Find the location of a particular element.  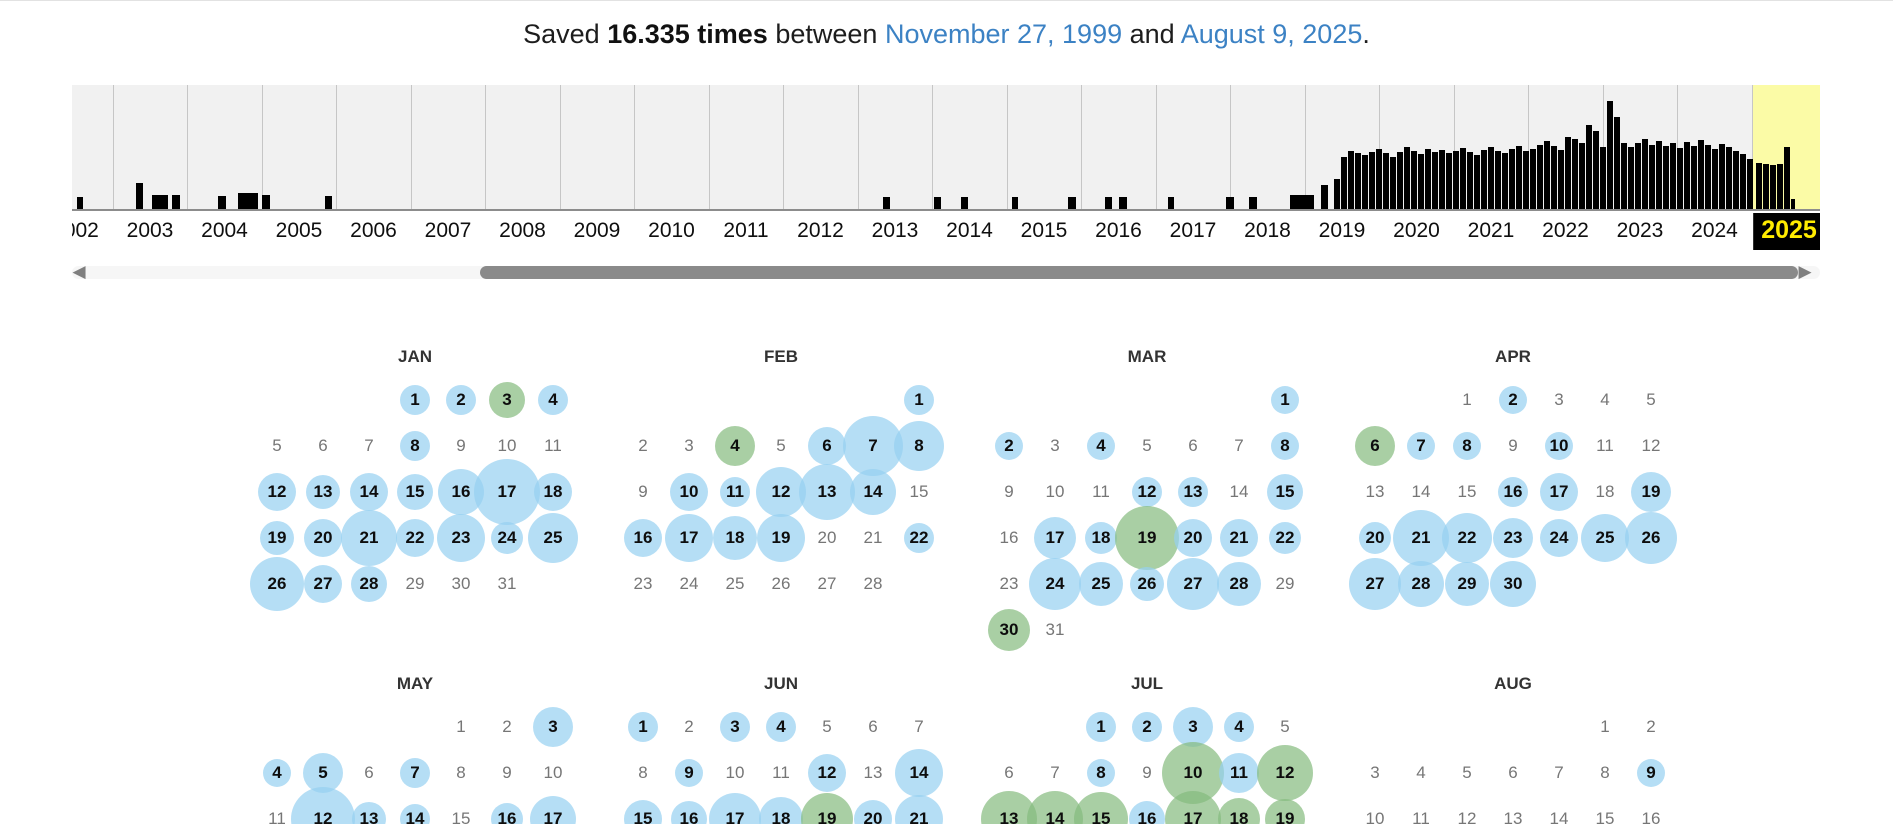

year-label: 2008 is located at coordinates (522, 230).